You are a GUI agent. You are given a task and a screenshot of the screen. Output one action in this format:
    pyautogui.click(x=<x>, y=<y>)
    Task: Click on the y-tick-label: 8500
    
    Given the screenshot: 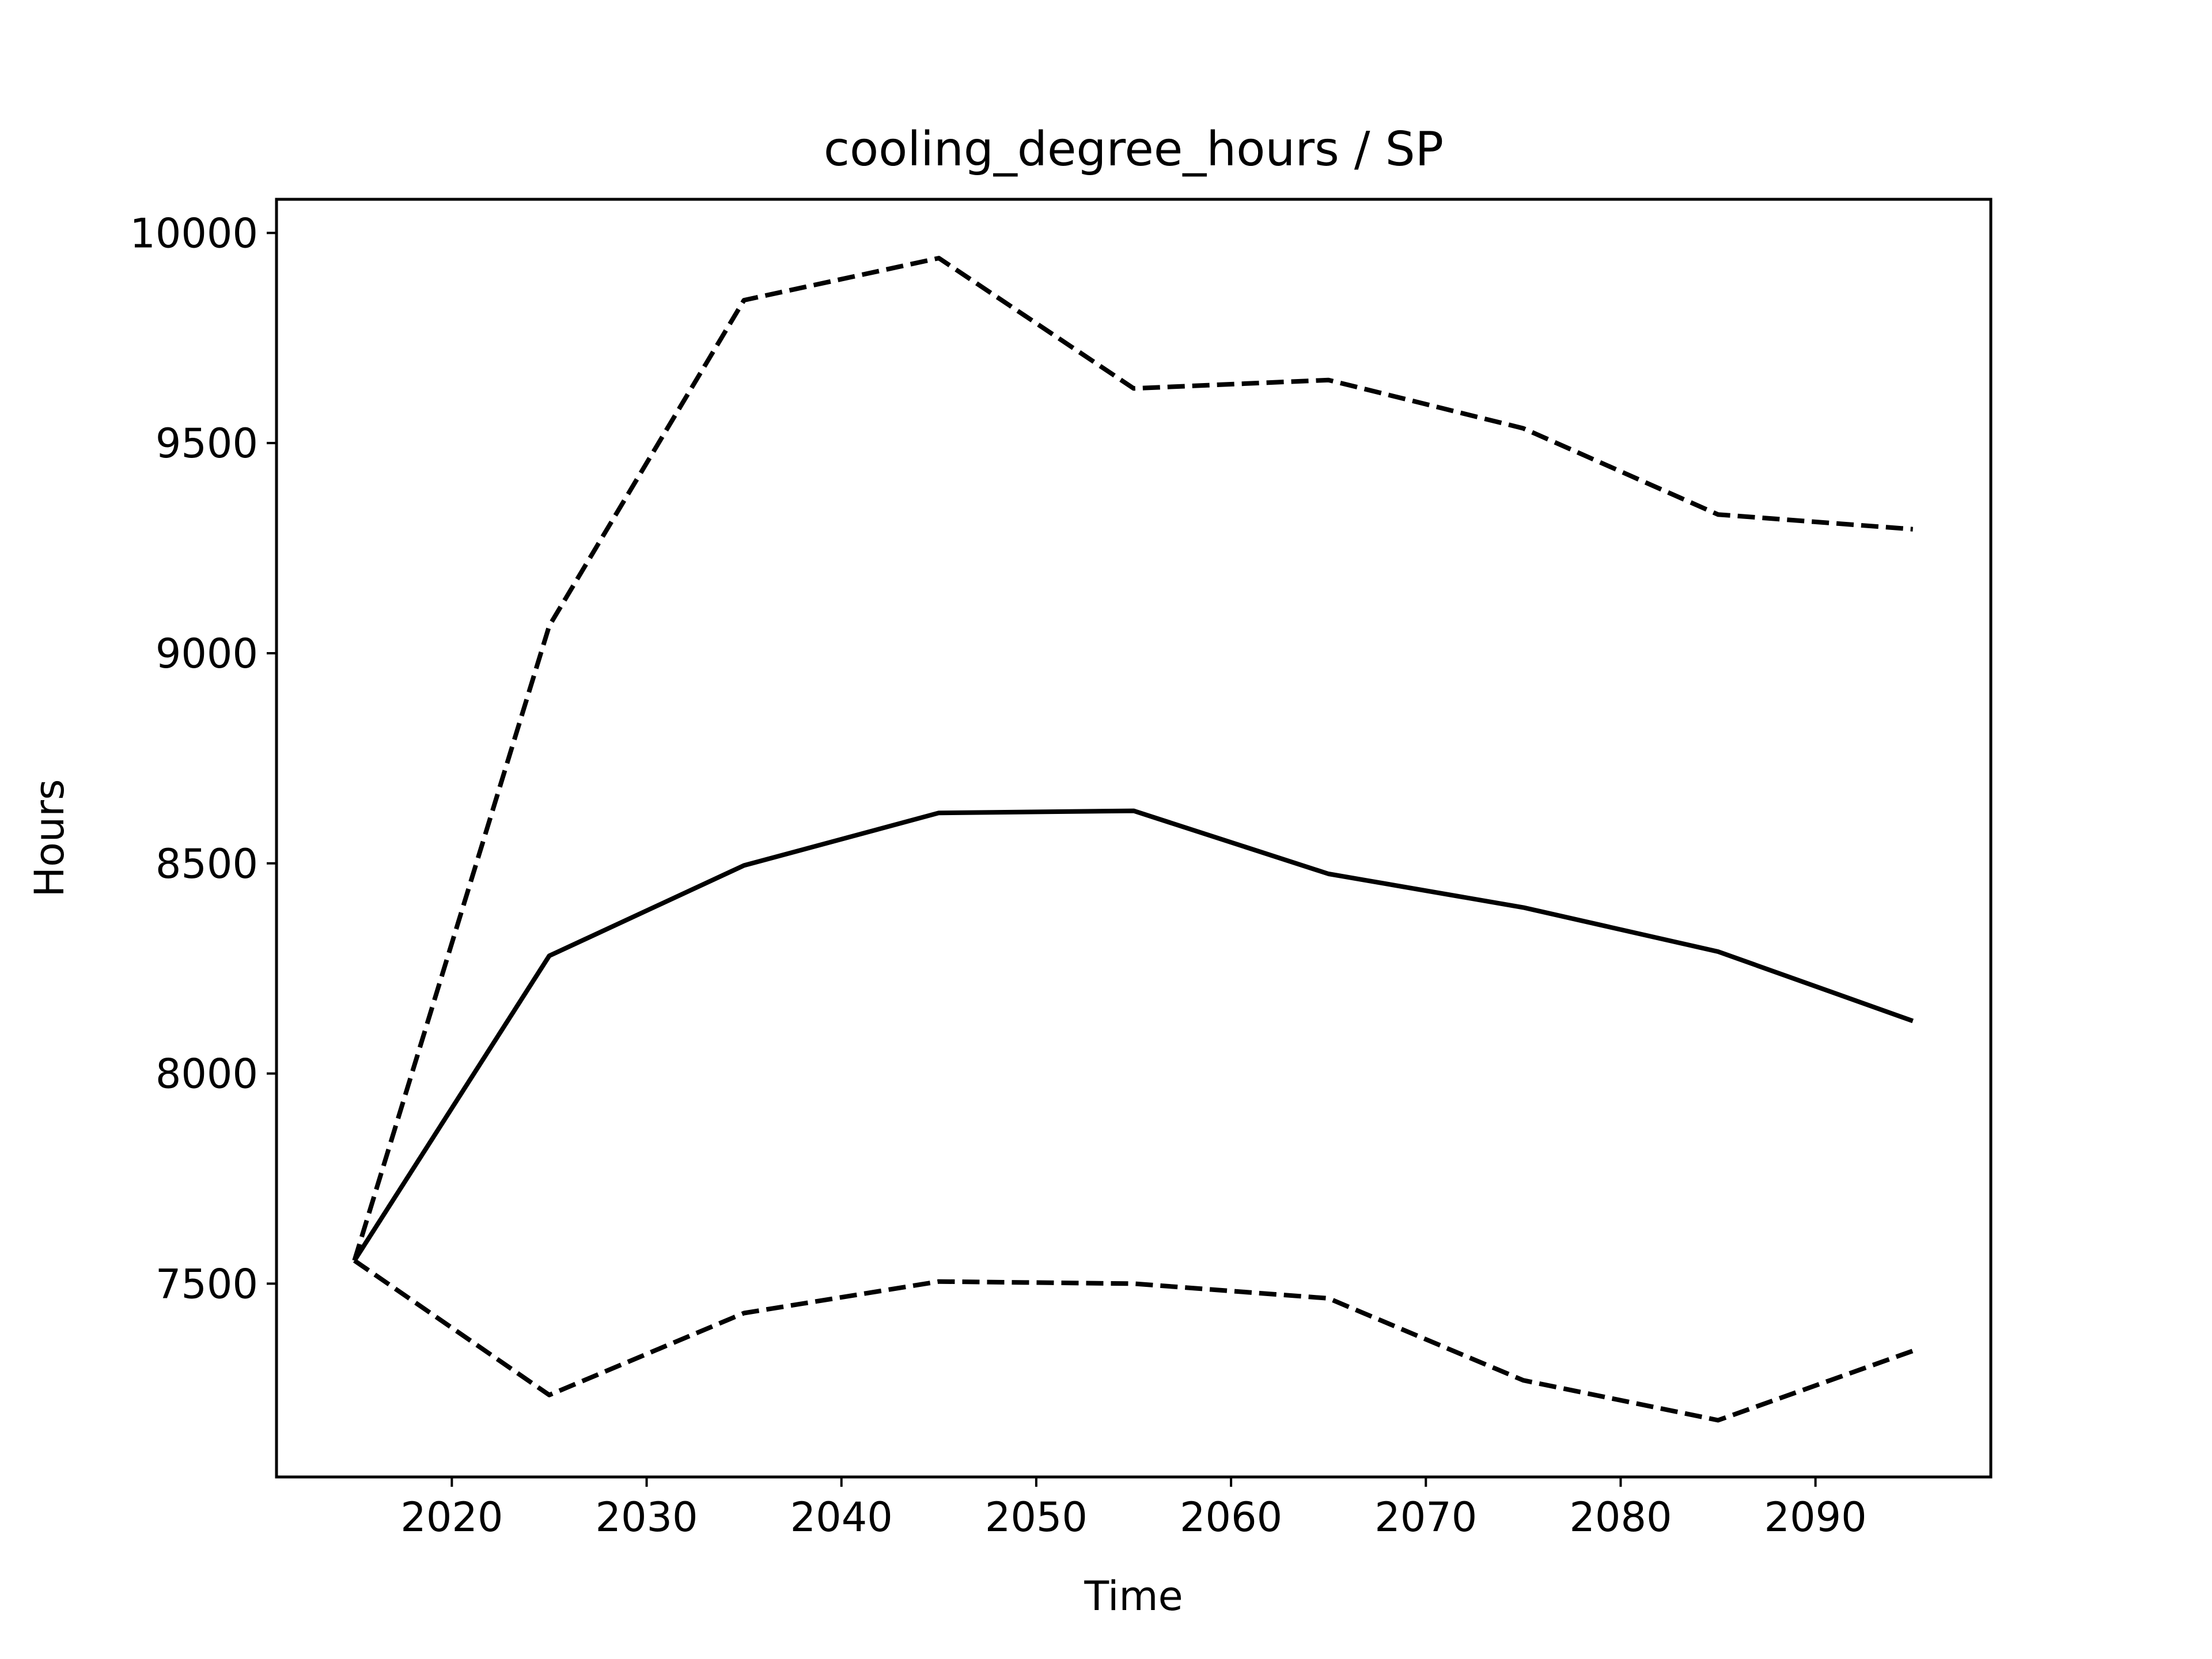 What is the action you would take?
    pyautogui.click(x=207, y=864)
    